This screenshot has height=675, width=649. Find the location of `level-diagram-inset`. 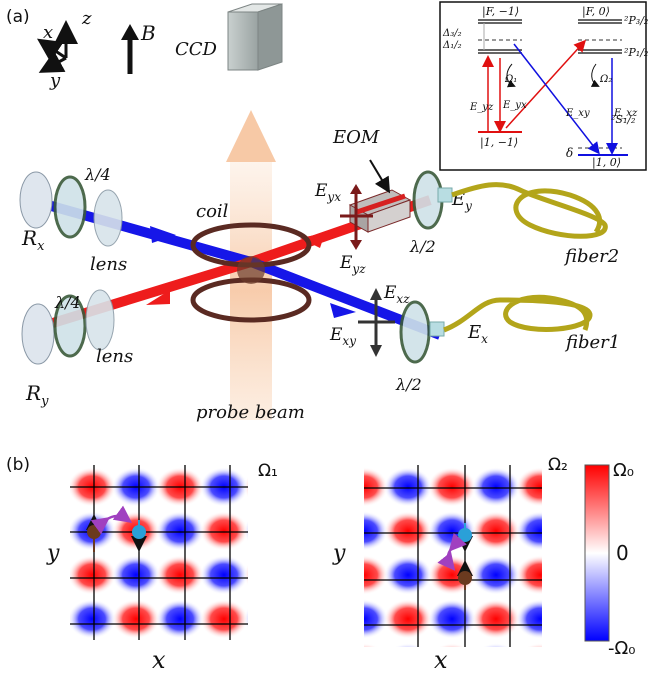

level-diagram-inset is located at coordinates (543, 86).